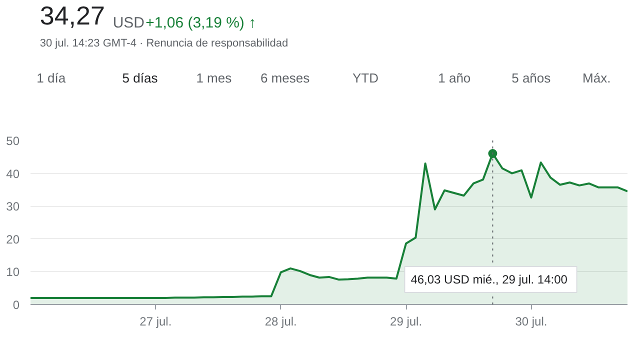 The image size is (638, 338). I want to click on y-tick-label: 10, so click(13, 272).